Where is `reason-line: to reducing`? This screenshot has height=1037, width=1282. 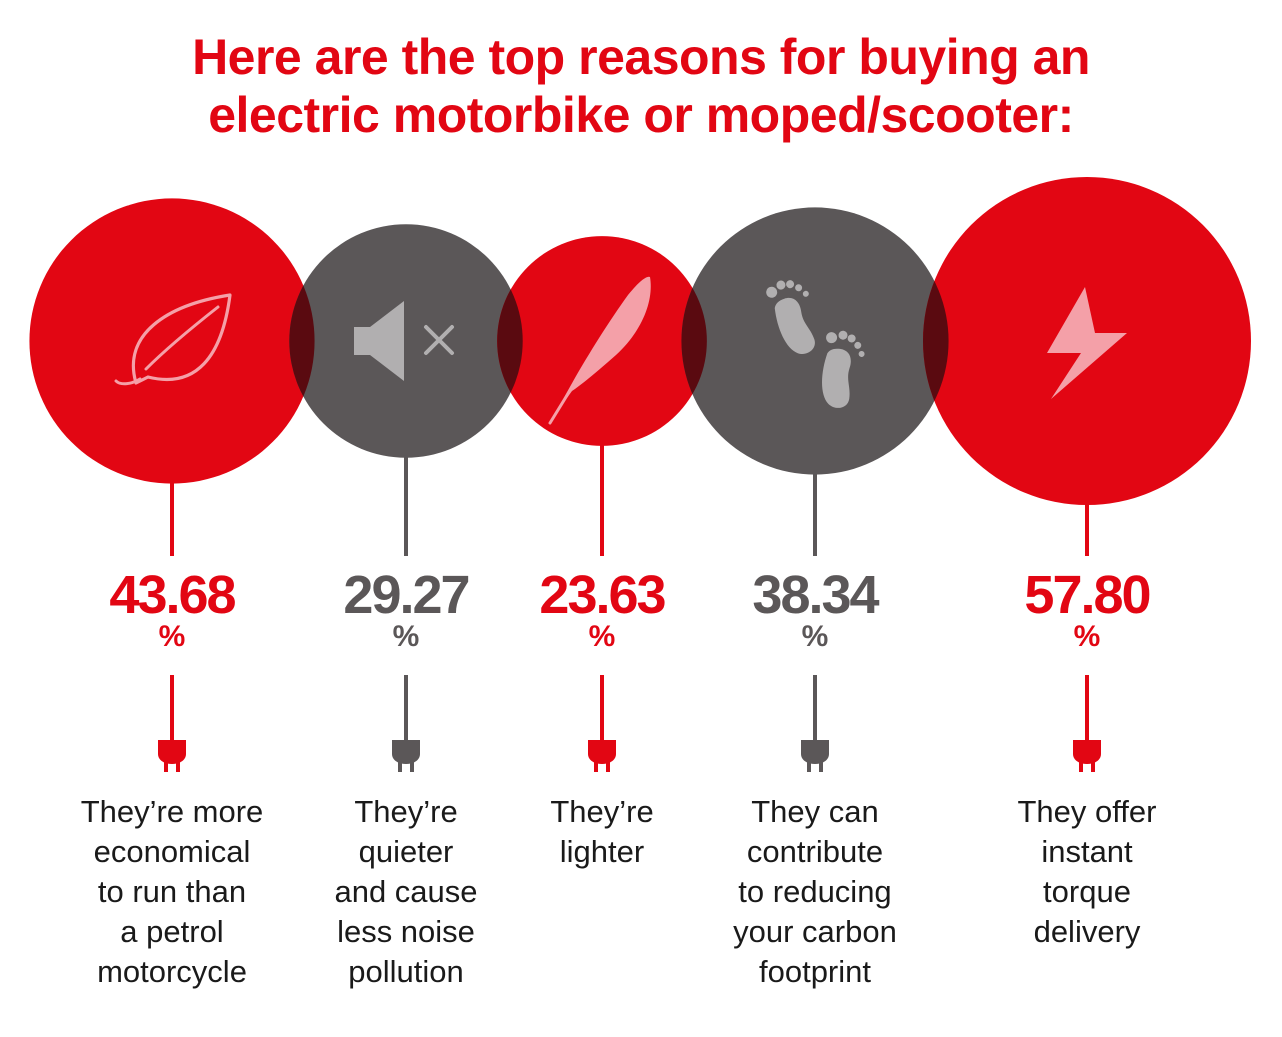 reason-line: to reducing is located at coordinates (815, 891).